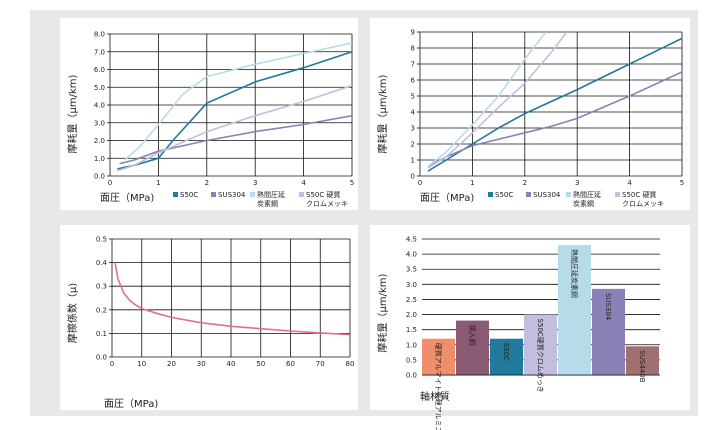 This screenshot has height=430, width=727. What do you see at coordinates (141, 364) in the screenshot?
I see `x-tick-label: 10` at bounding box center [141, 364].